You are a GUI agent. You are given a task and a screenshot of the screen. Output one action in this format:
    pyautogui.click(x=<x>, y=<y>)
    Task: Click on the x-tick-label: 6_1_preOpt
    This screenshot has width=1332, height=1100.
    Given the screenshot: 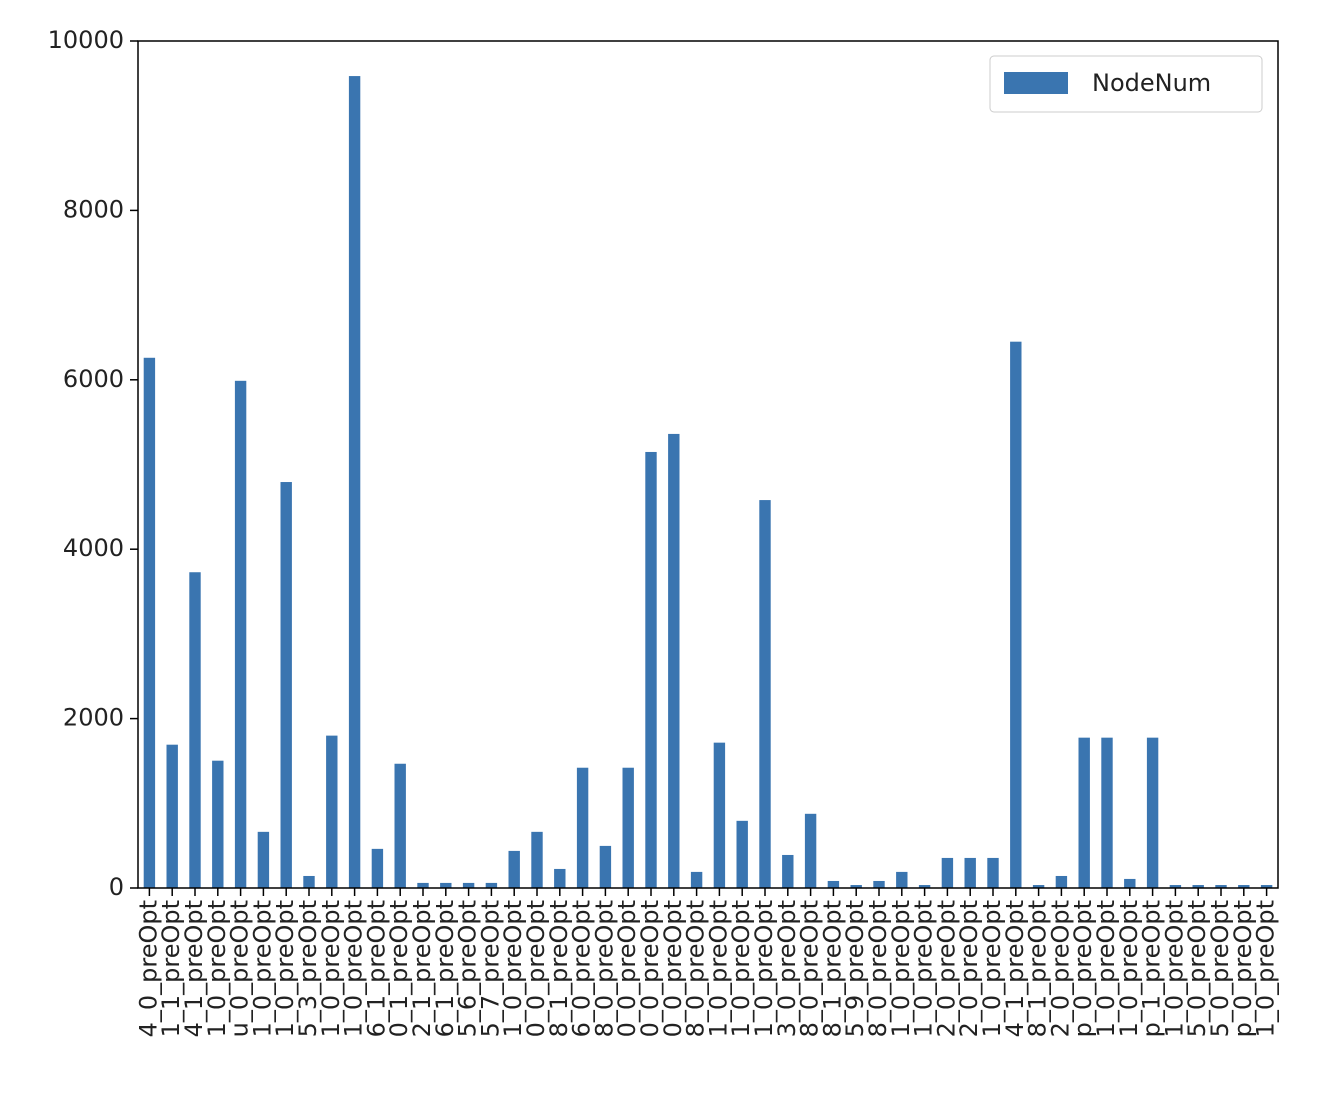 What is the action you would take?
    pyautogui.click(x=376, y=968)
    